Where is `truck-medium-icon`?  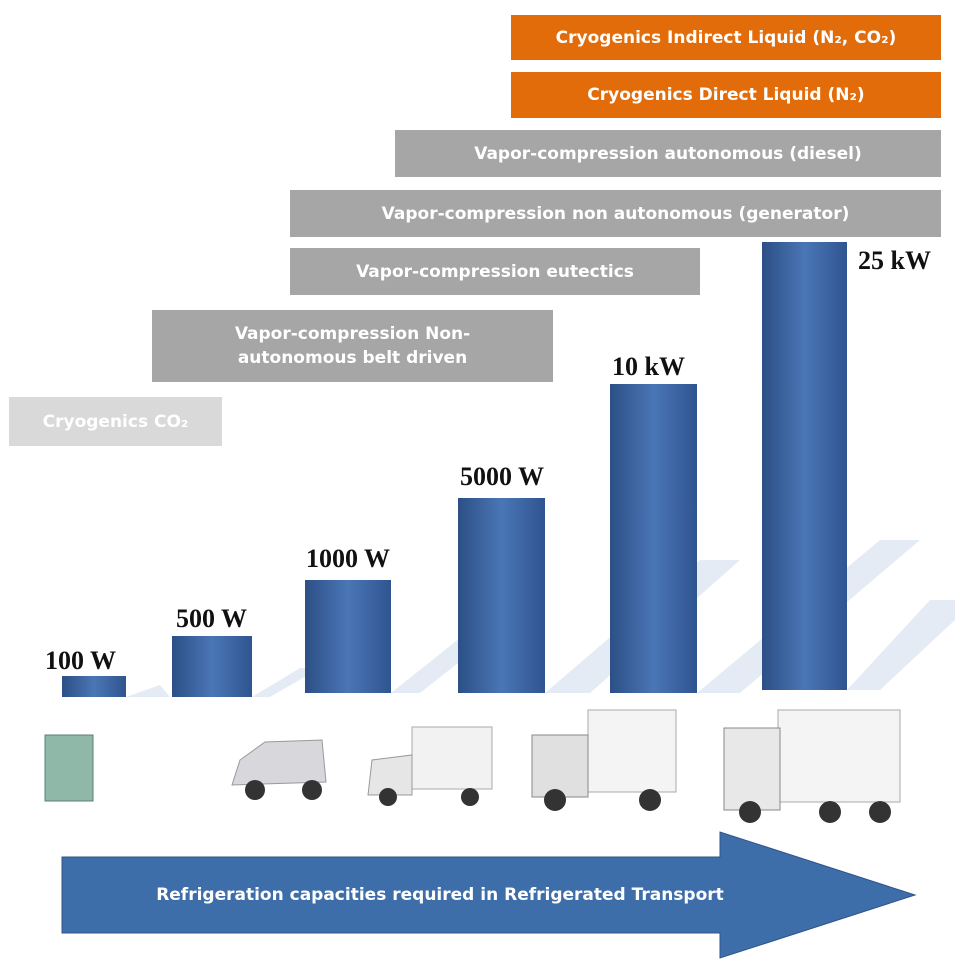 truck-medium-icon is located at coordinates (604, 760).